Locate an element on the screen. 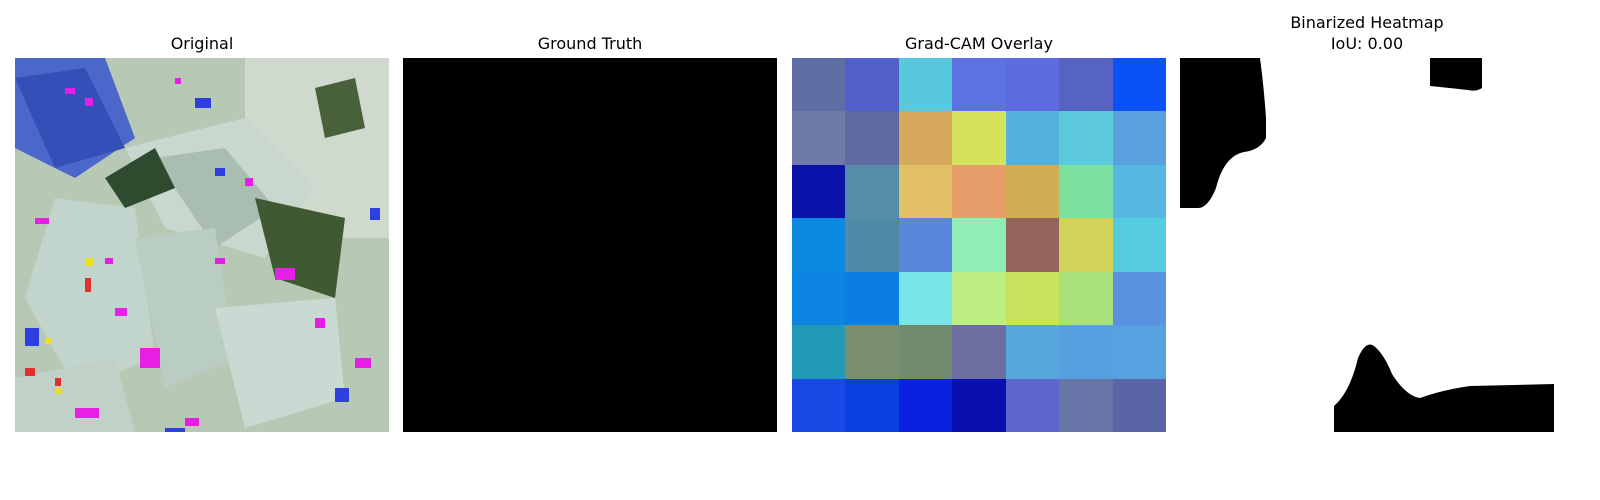 Image resolution: width=1600 pixels, height=500 pixels. iou-score-label: IoU: 0.00 is located at coordinates (1367, 43).